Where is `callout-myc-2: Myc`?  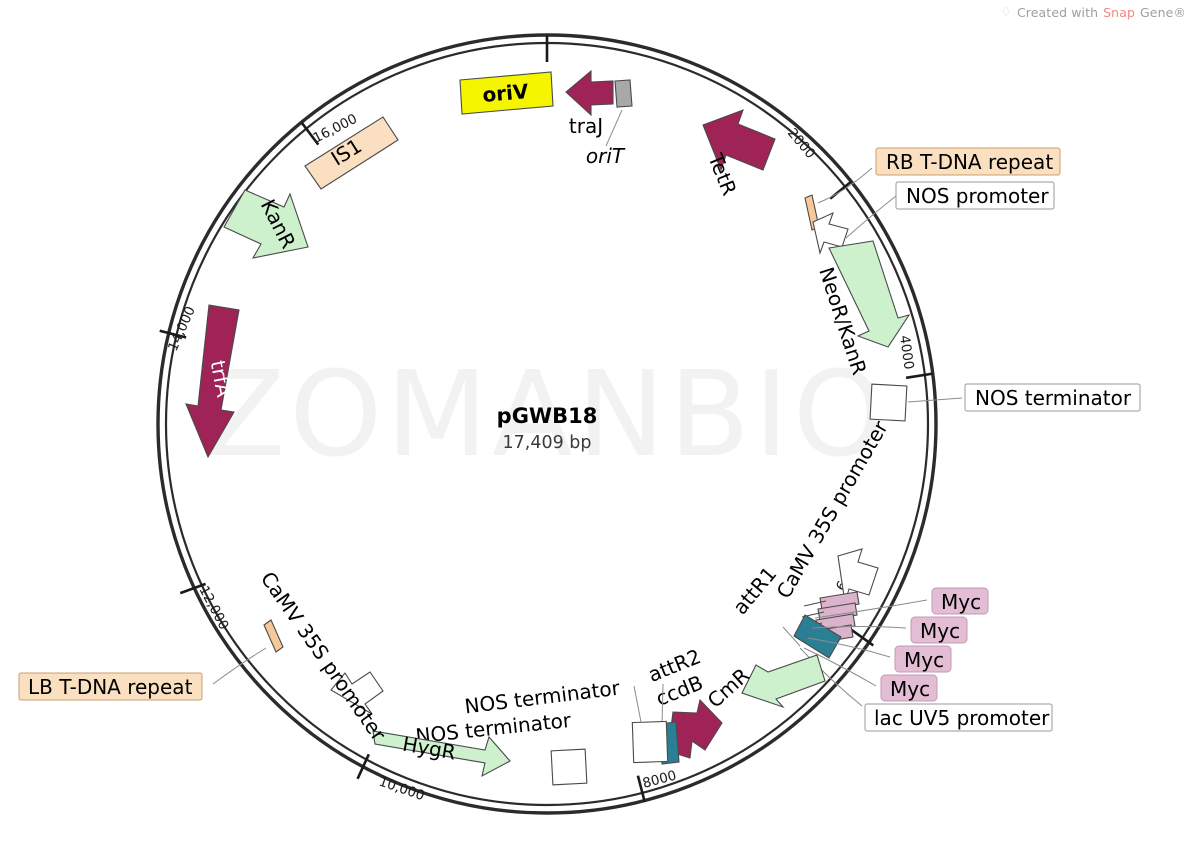
callout-myc-2: Myc is located at coordinates (939, 630).